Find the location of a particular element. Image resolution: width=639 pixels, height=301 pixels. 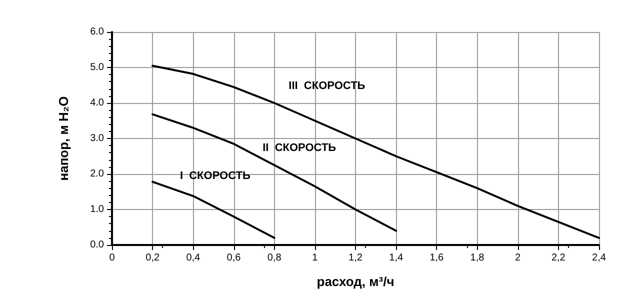

x-tick-label: 1,2 is located at coordinates (355, 258).